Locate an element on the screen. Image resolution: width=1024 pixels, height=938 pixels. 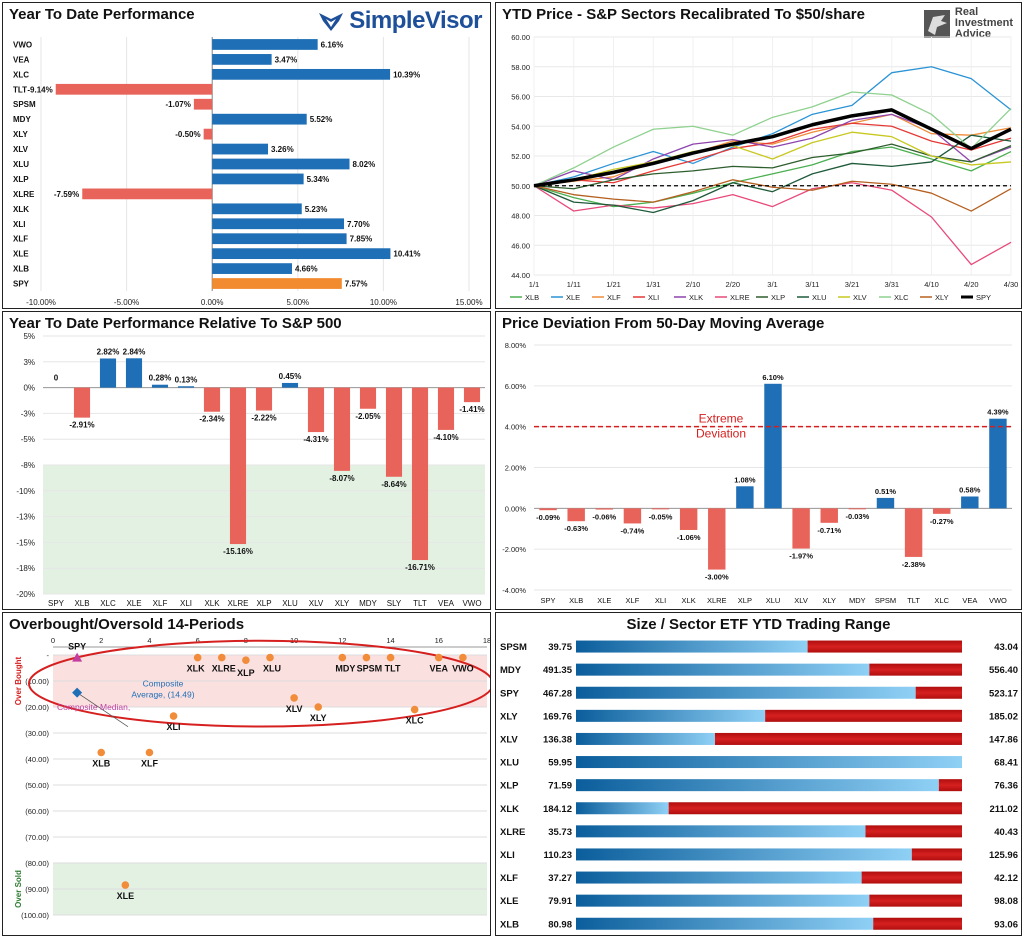
y-tick-label: 56.00 is located at coordinates (520, 97).